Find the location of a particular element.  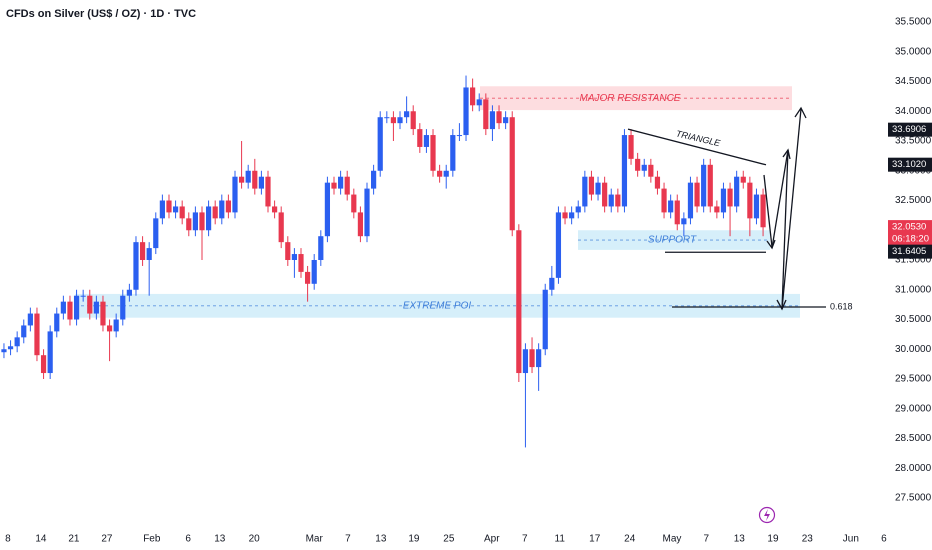

x-tick-label: 11 is located at coordinates (560, 539).